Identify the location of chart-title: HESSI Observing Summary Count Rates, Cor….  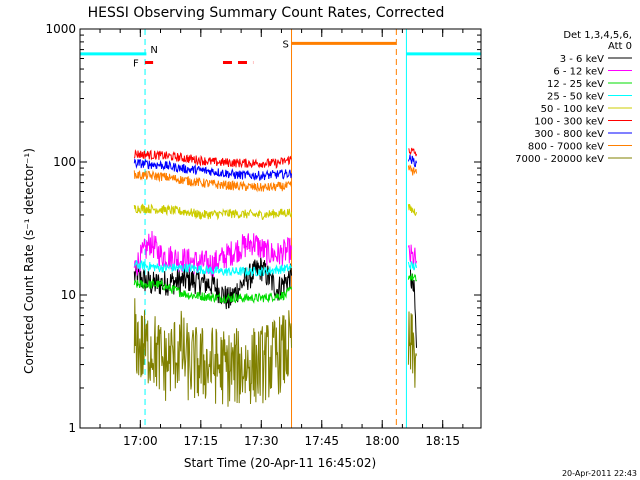
(266, 13).